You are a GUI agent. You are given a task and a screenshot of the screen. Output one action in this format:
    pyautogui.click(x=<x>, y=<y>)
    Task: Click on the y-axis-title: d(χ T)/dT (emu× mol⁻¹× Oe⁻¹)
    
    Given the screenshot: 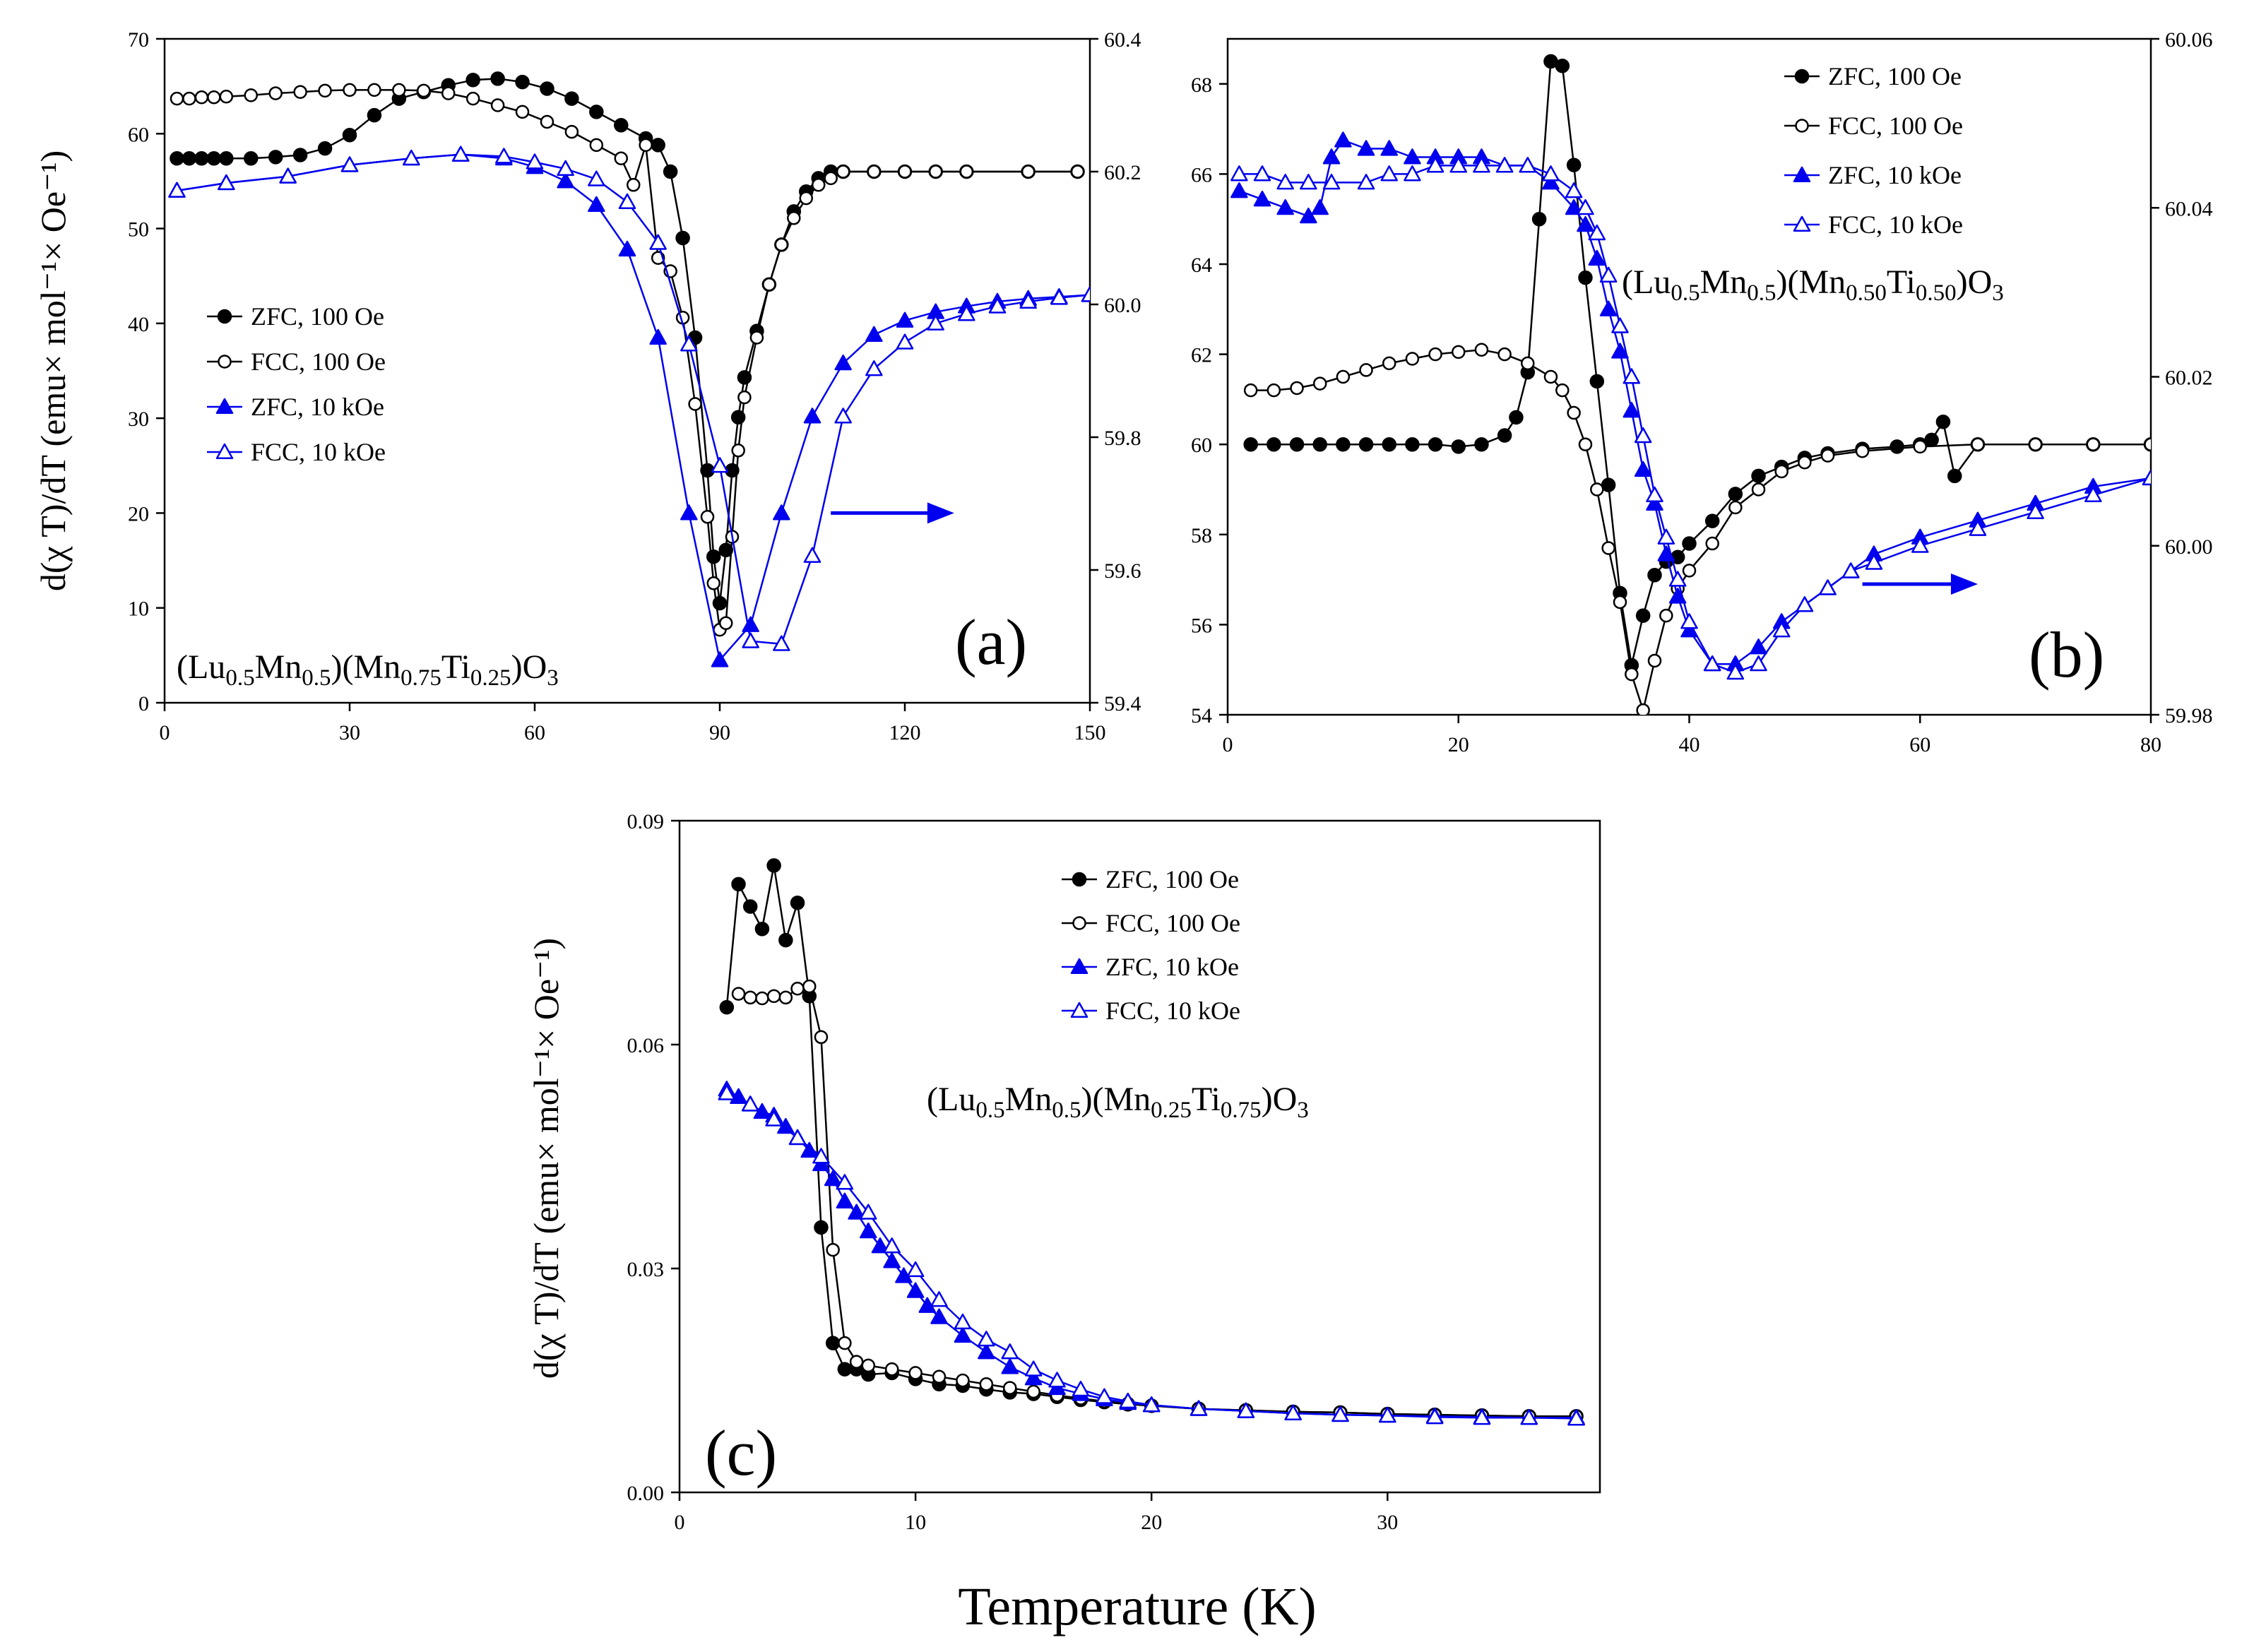 What is the action you would take?
    pyautogui.click(x=53, y=370)
    